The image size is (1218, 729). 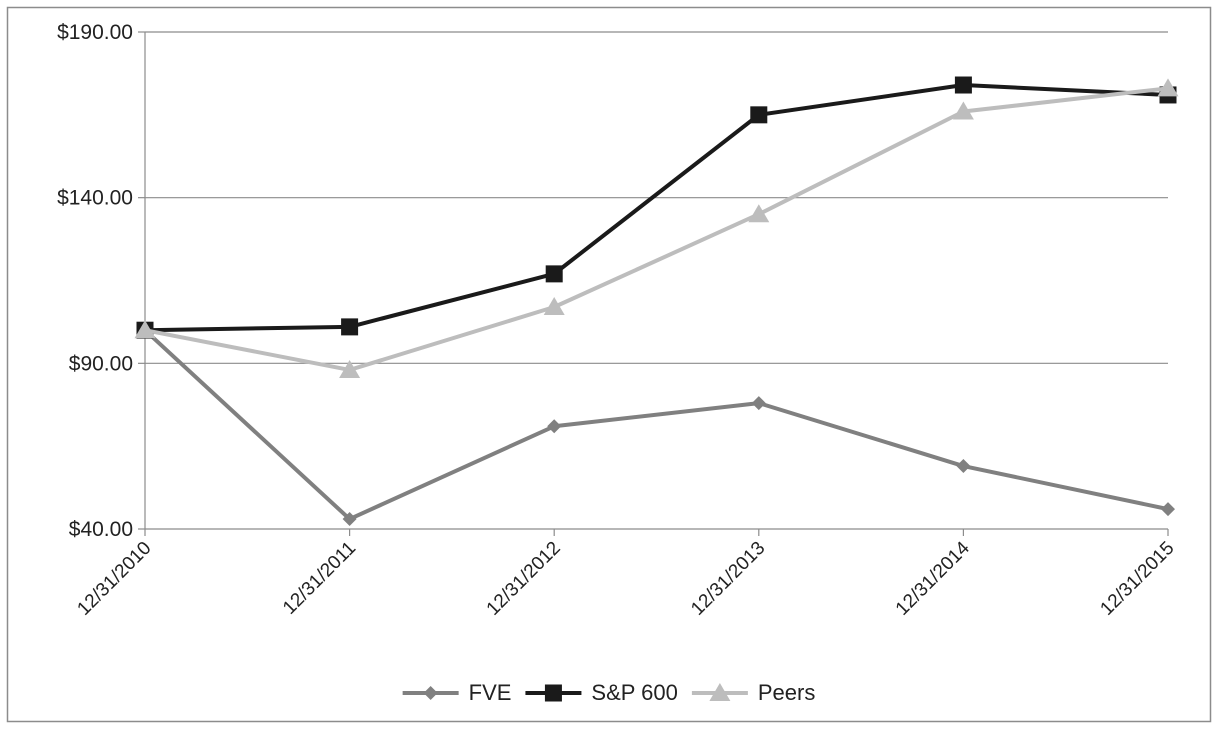 What do you see at coordinates (720, 692) in the screenshot?
I see `legend-marker-peers` at bounding box center [720, 692].